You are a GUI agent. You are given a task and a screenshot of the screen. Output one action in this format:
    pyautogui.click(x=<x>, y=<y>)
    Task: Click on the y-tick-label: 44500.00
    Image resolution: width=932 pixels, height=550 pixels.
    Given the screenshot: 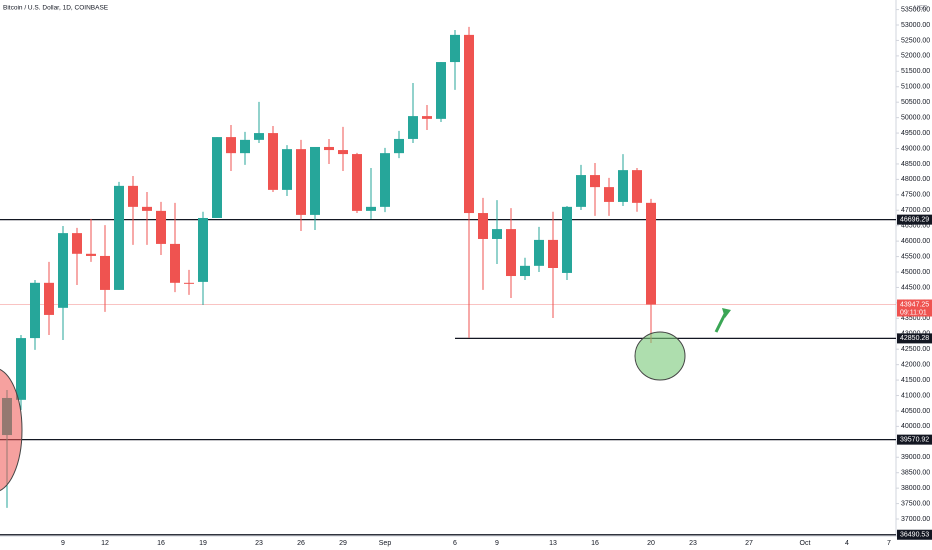 What is the action you would take?
    pyautogui.click(x=915, y=287)
    